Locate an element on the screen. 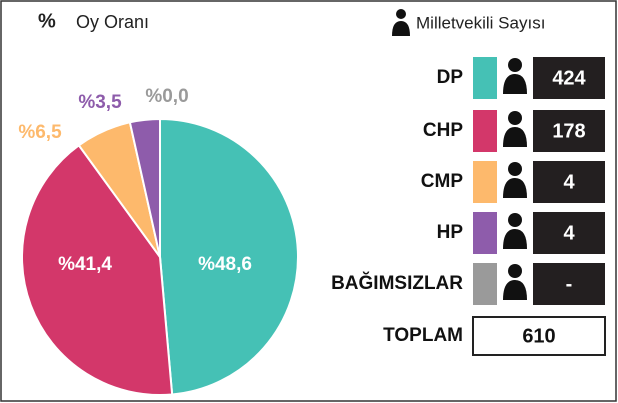 The image size is (618, 403). party-name: HP is located at coordinates (450, 232).